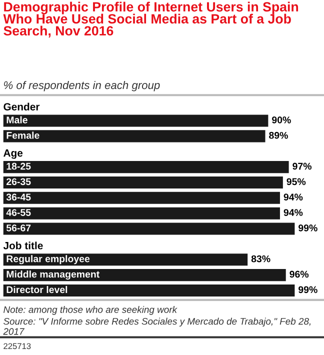 The width and height of the screenshot is (324, 355). Describe the element at coordinates (37, 290) in the screenshot. I see `y-tick-label: Director level` at that location.